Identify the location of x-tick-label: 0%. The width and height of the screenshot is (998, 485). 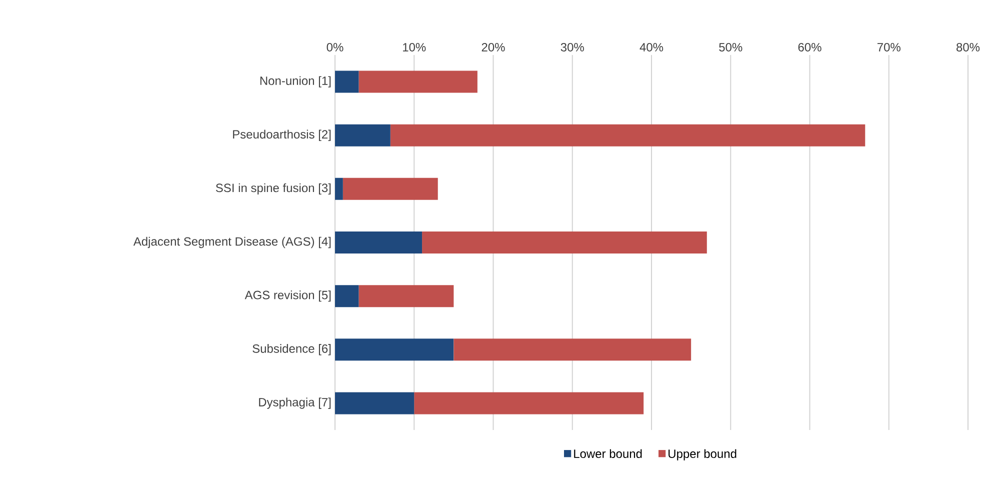
(335, 47).